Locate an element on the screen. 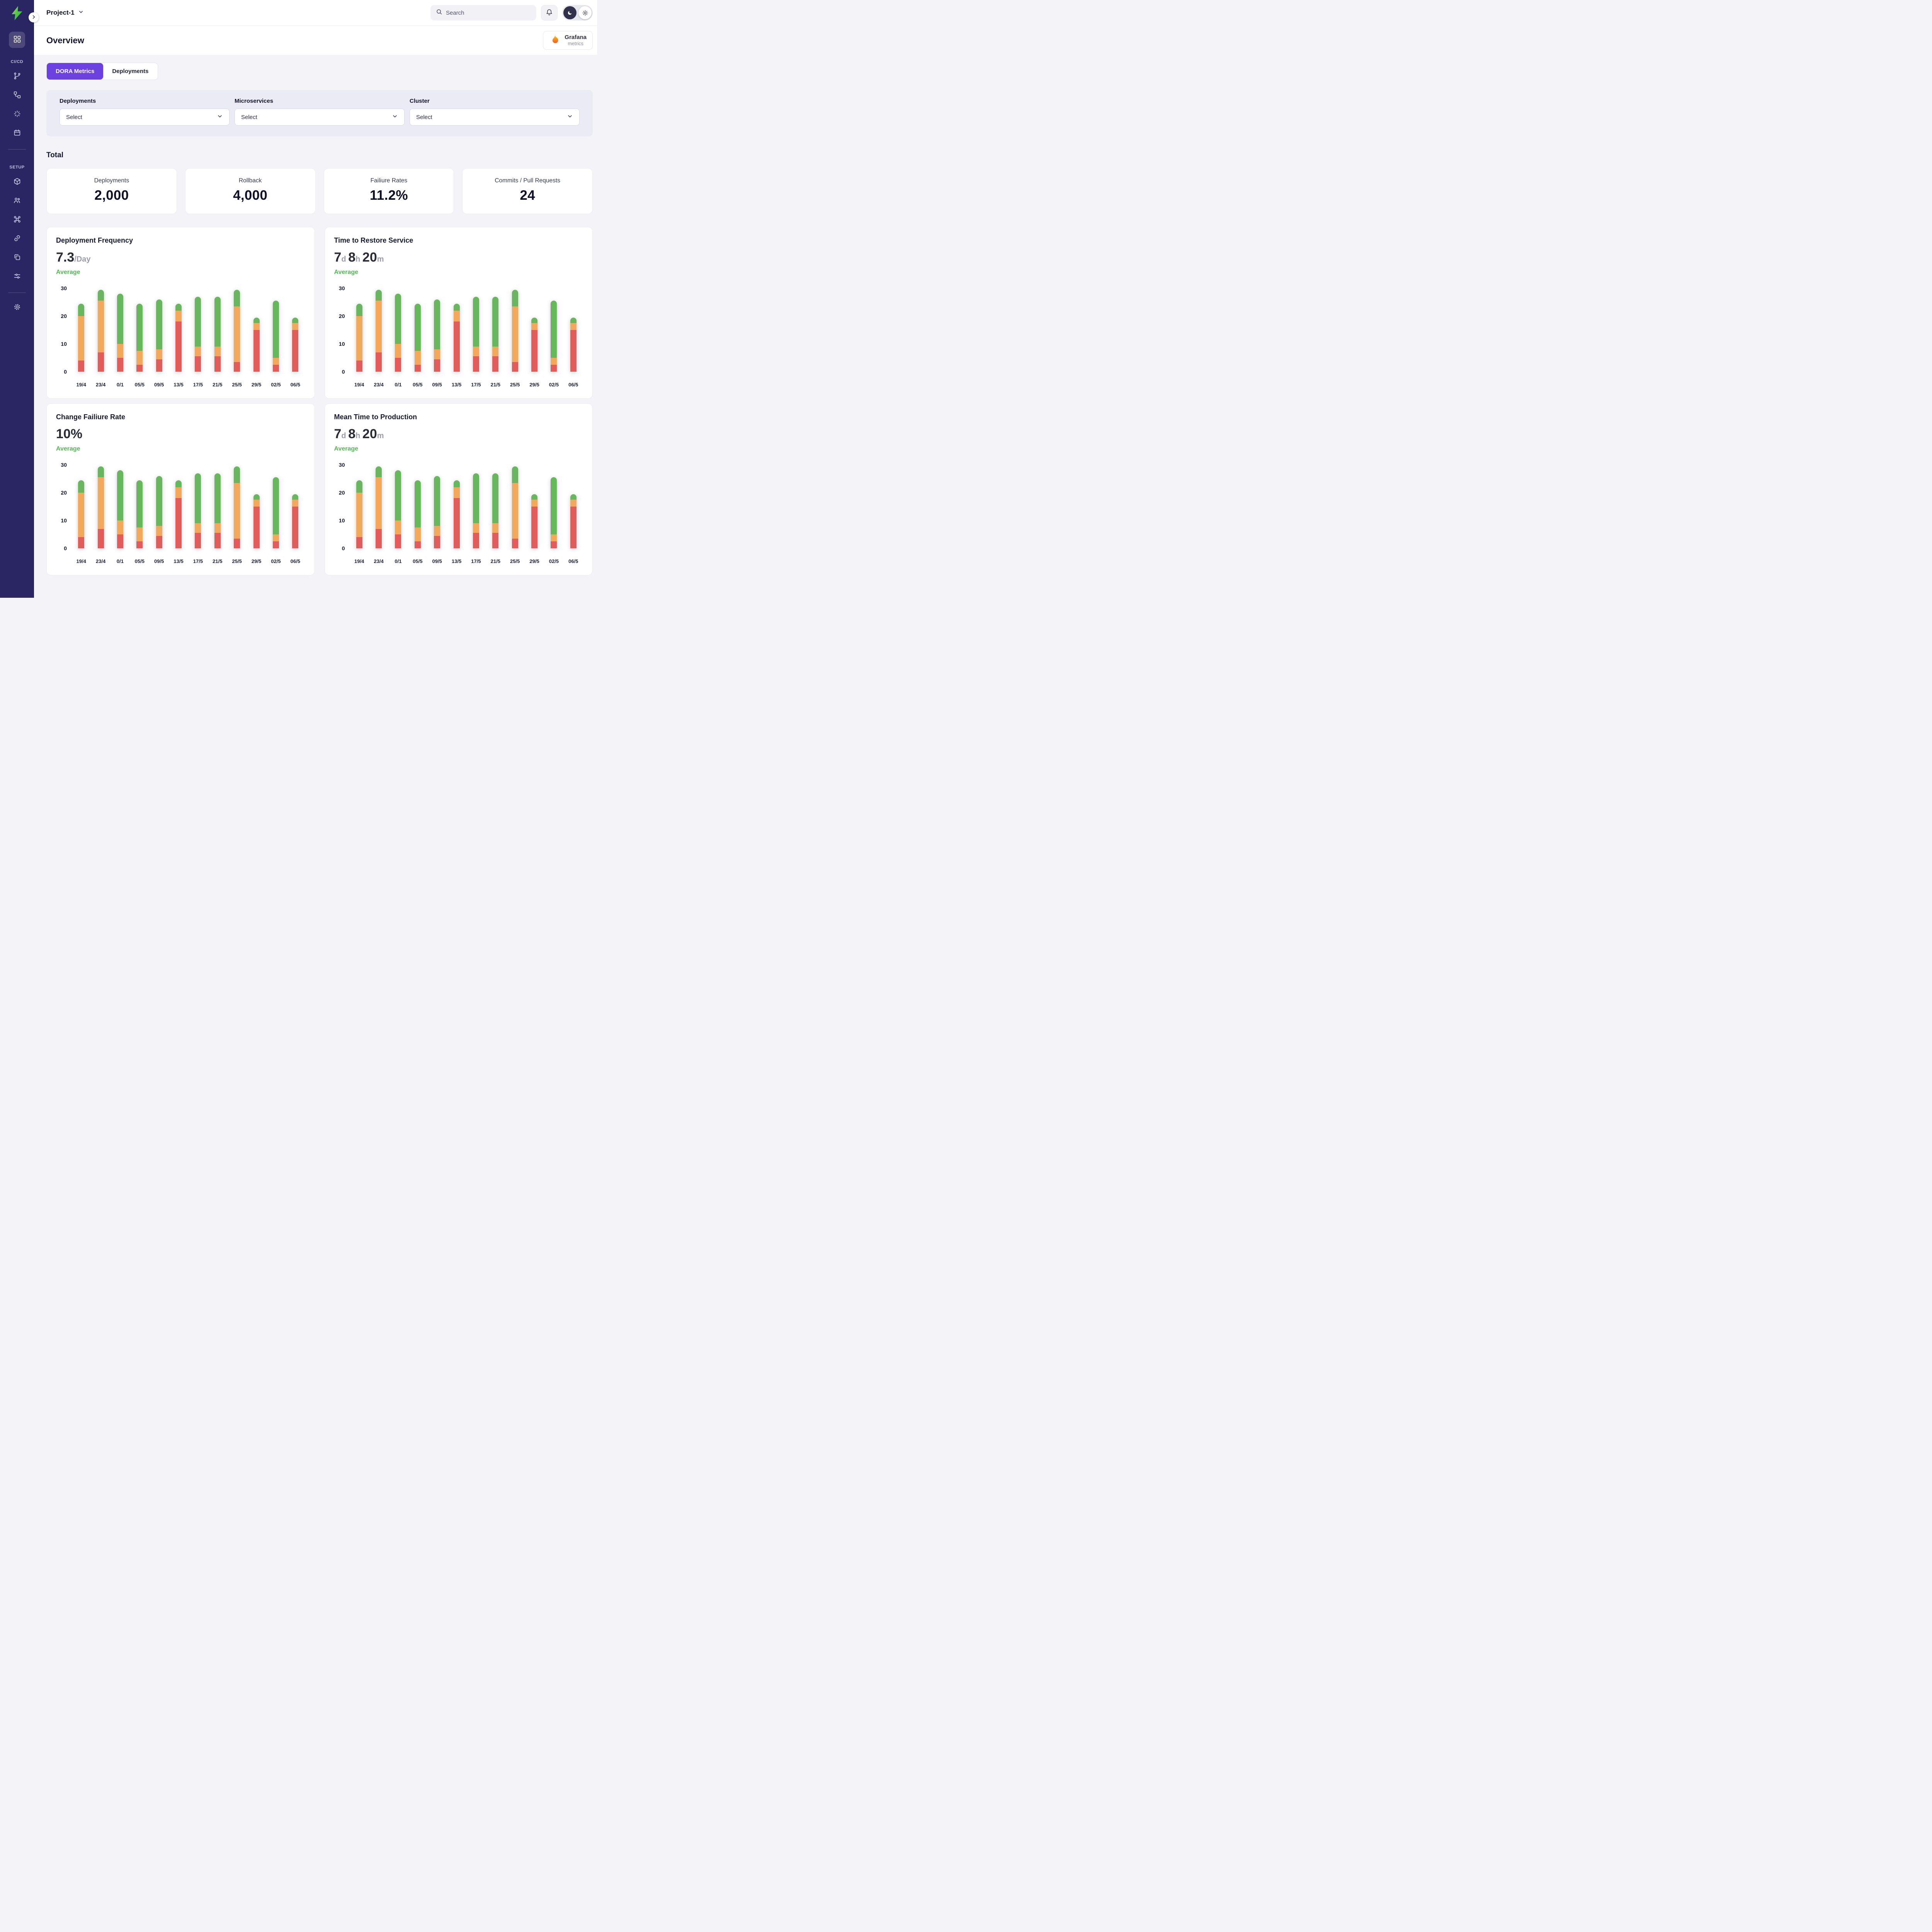 The height and width of the screenshot is (1932, 1932). stat-value: 4,000 is located at coordinates (251, 196).